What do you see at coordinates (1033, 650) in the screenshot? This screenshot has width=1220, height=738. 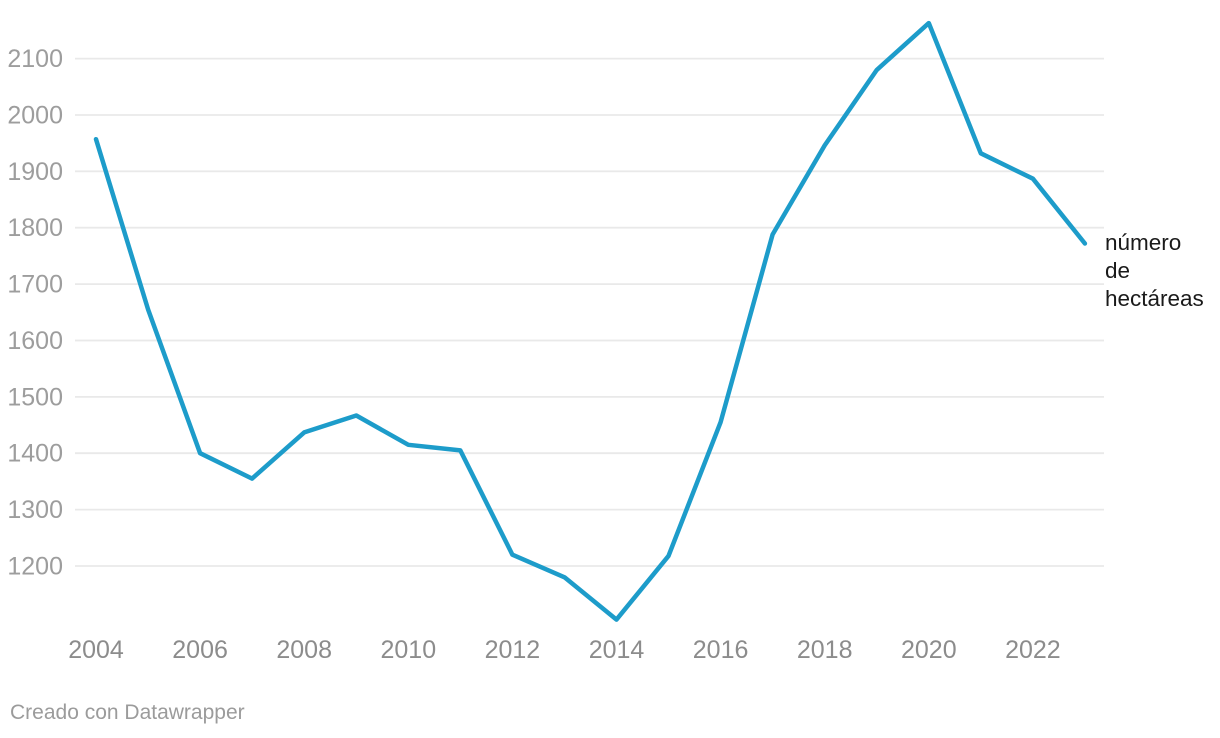 I see `x-tick-label: 2022` at bounding box center [1033, 650].